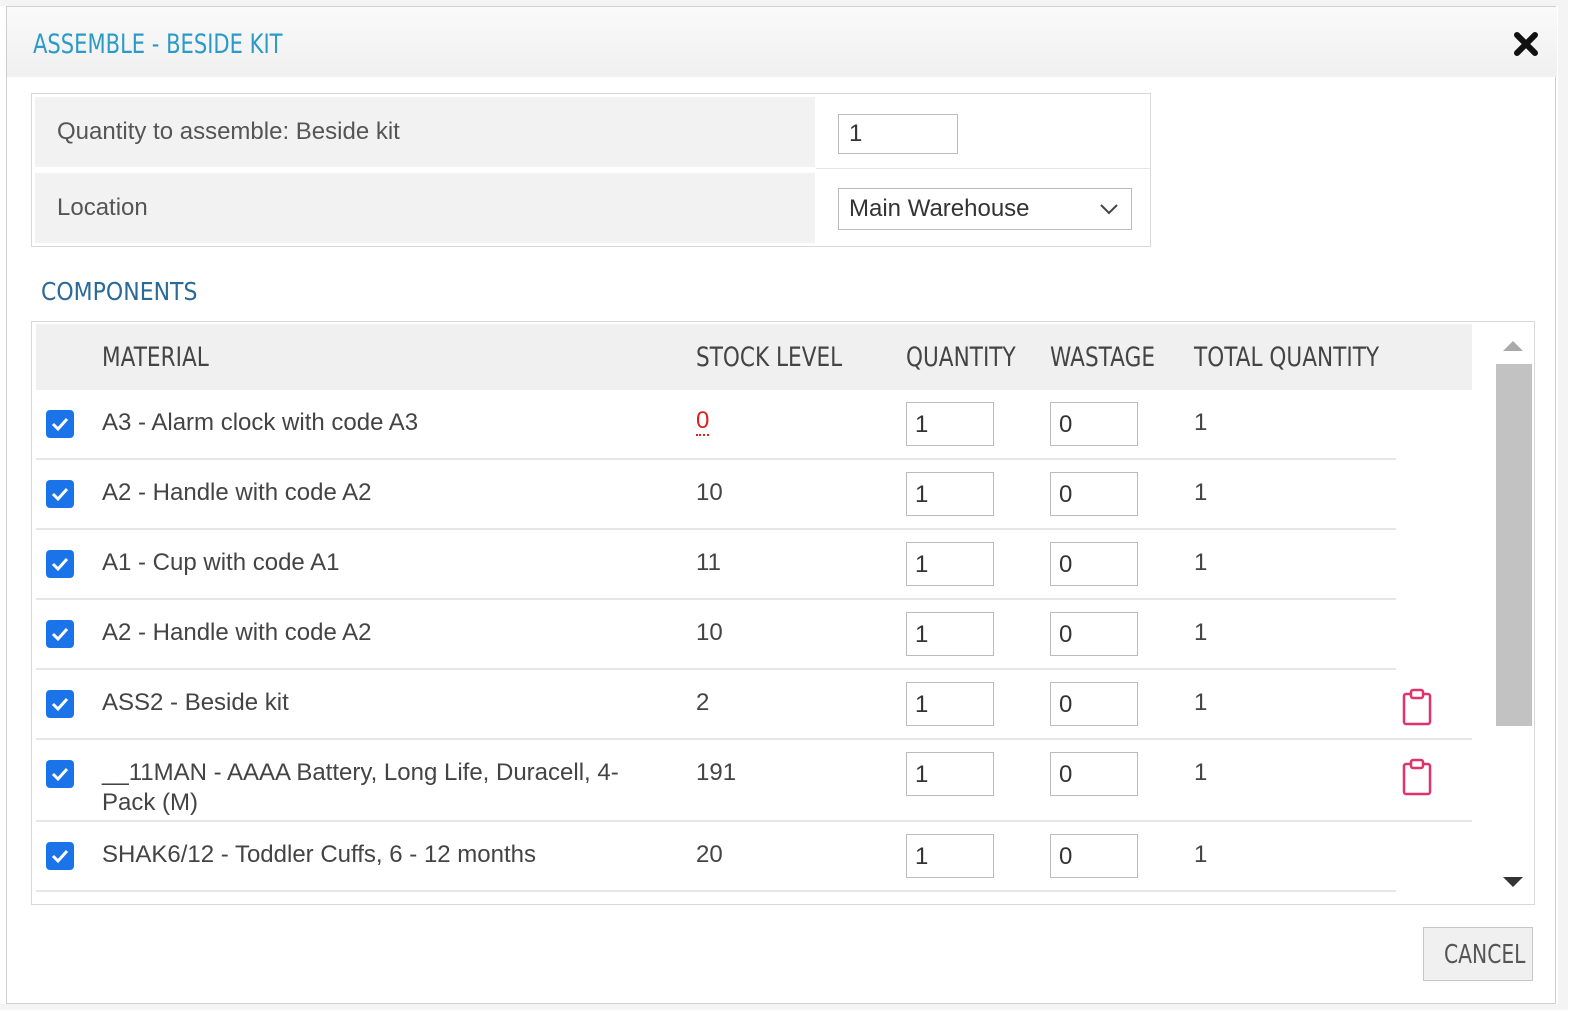  What do you see at coordinates (961, 357) in the screenshot?
I see `header-quantity: QUANTITY` at bounding box center [961, 357].